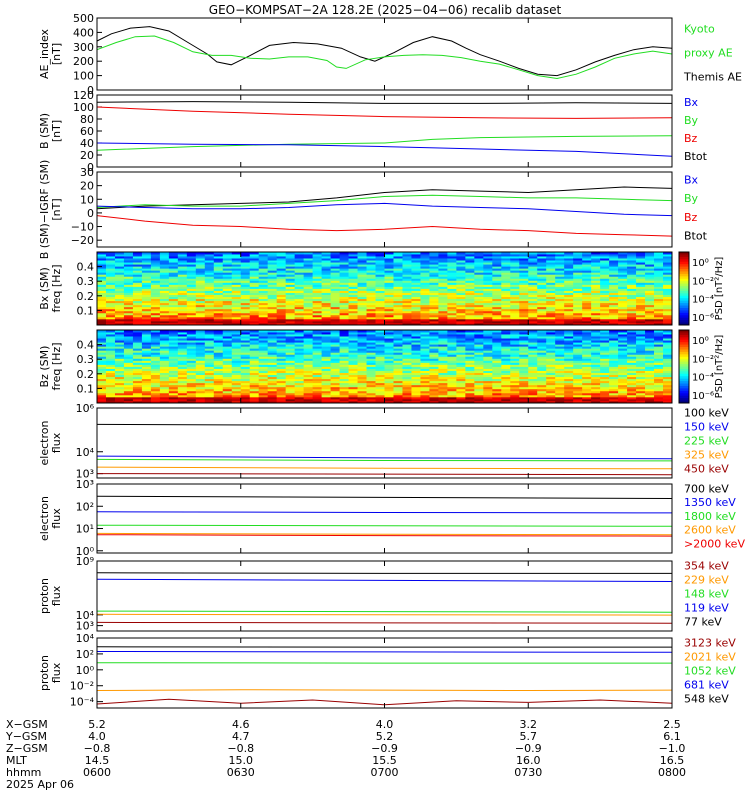 The height and width of the screenshot is (800, 750). I want to click on series-line, so click(384, 457).